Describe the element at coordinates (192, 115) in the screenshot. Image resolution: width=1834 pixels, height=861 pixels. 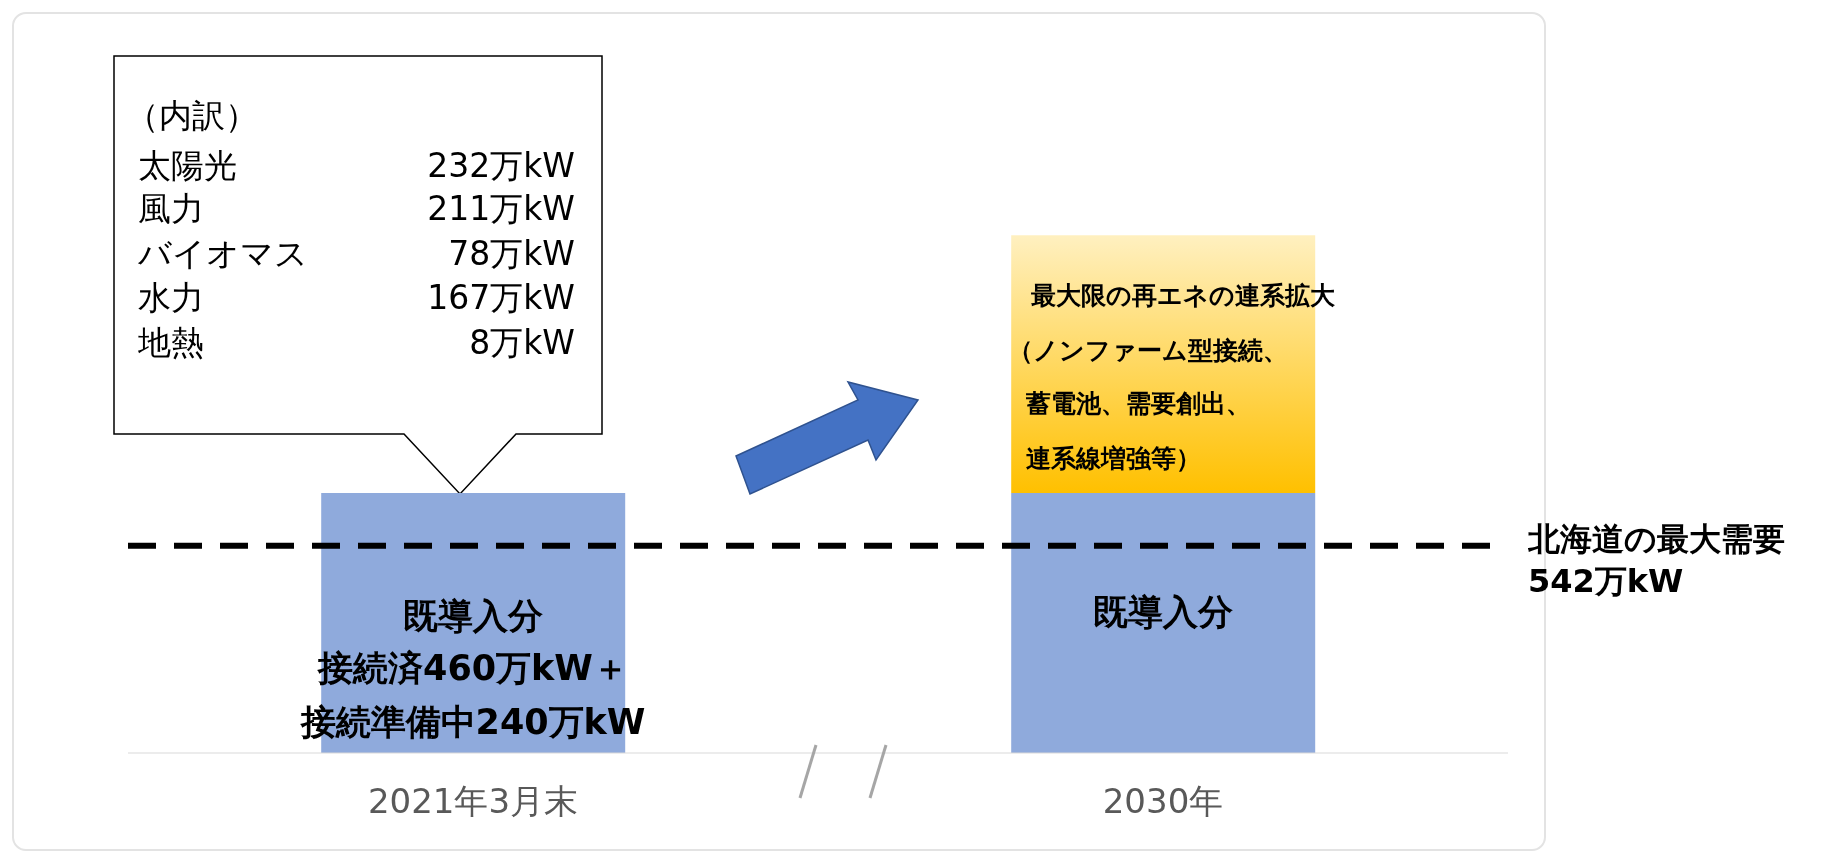
I see `text: （内訳）` at that location.